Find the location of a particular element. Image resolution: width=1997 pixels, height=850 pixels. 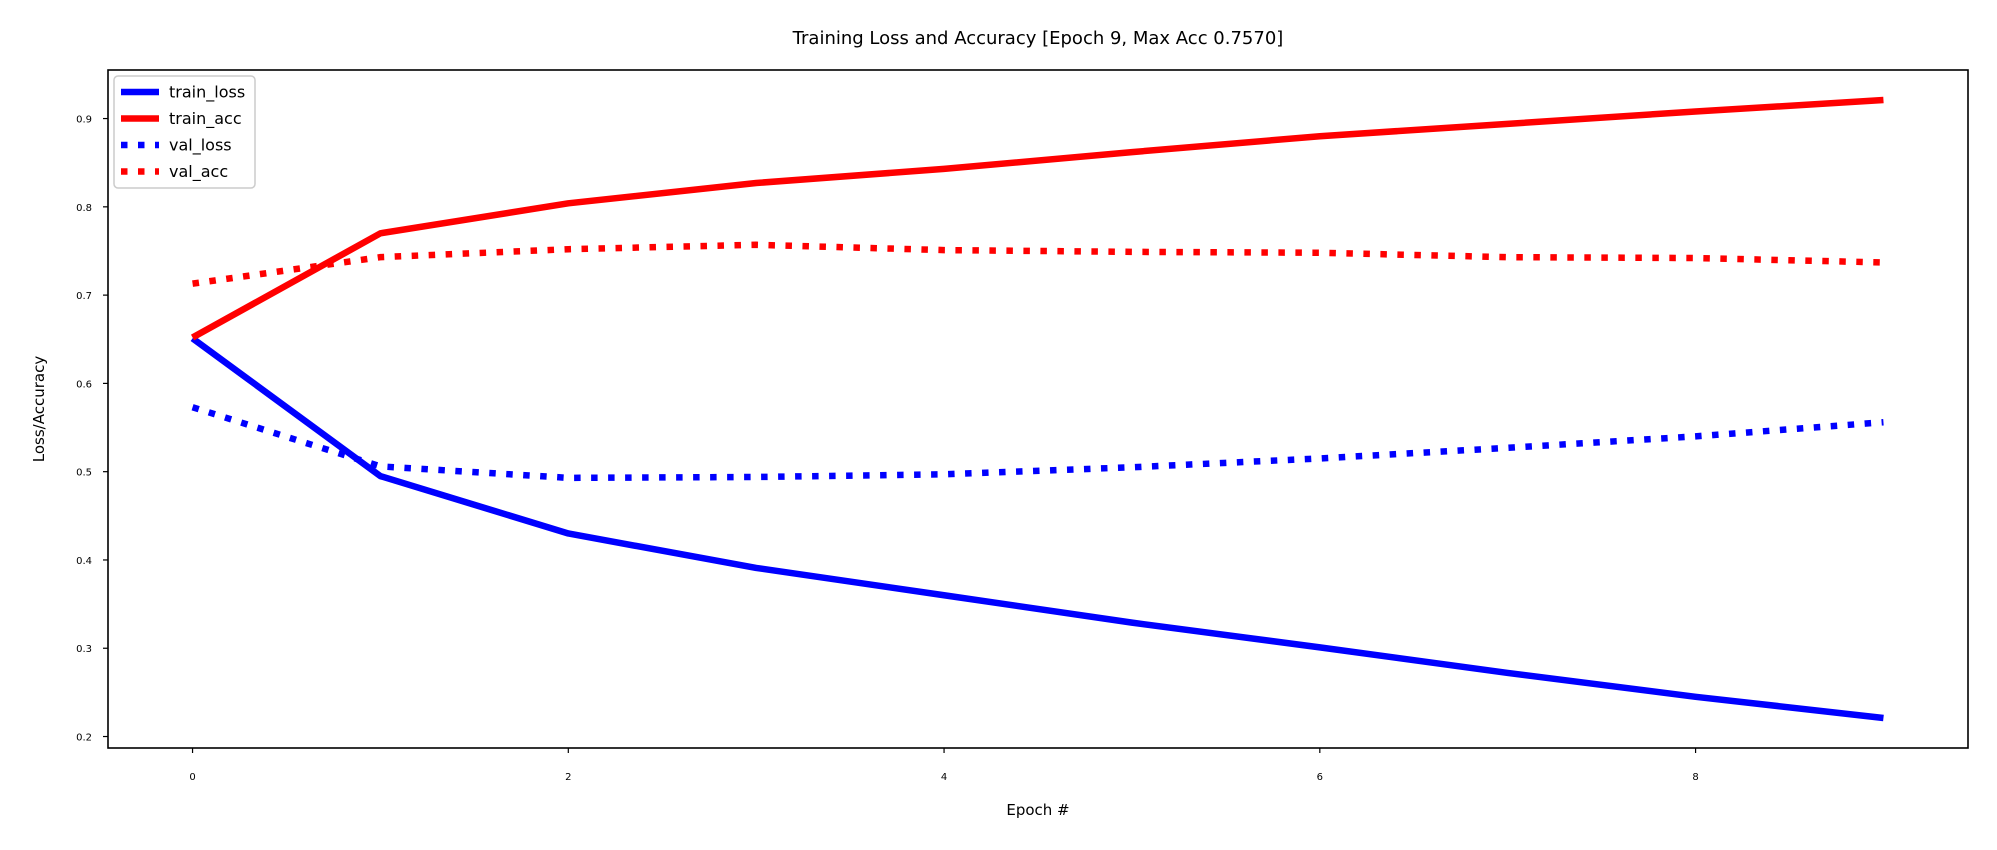

series-line-val_loss is located at coordinates (1037, 443).